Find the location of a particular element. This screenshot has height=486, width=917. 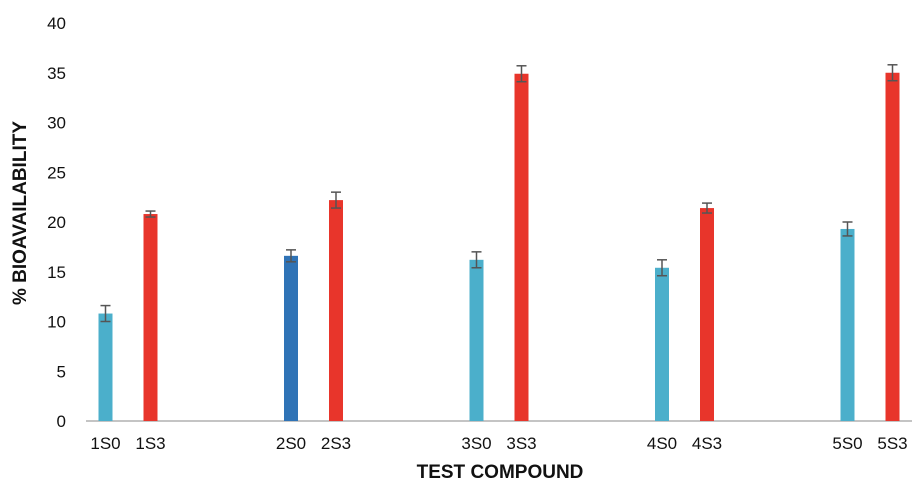

y-tick-label: 10 is located at coordinates (56, 322).